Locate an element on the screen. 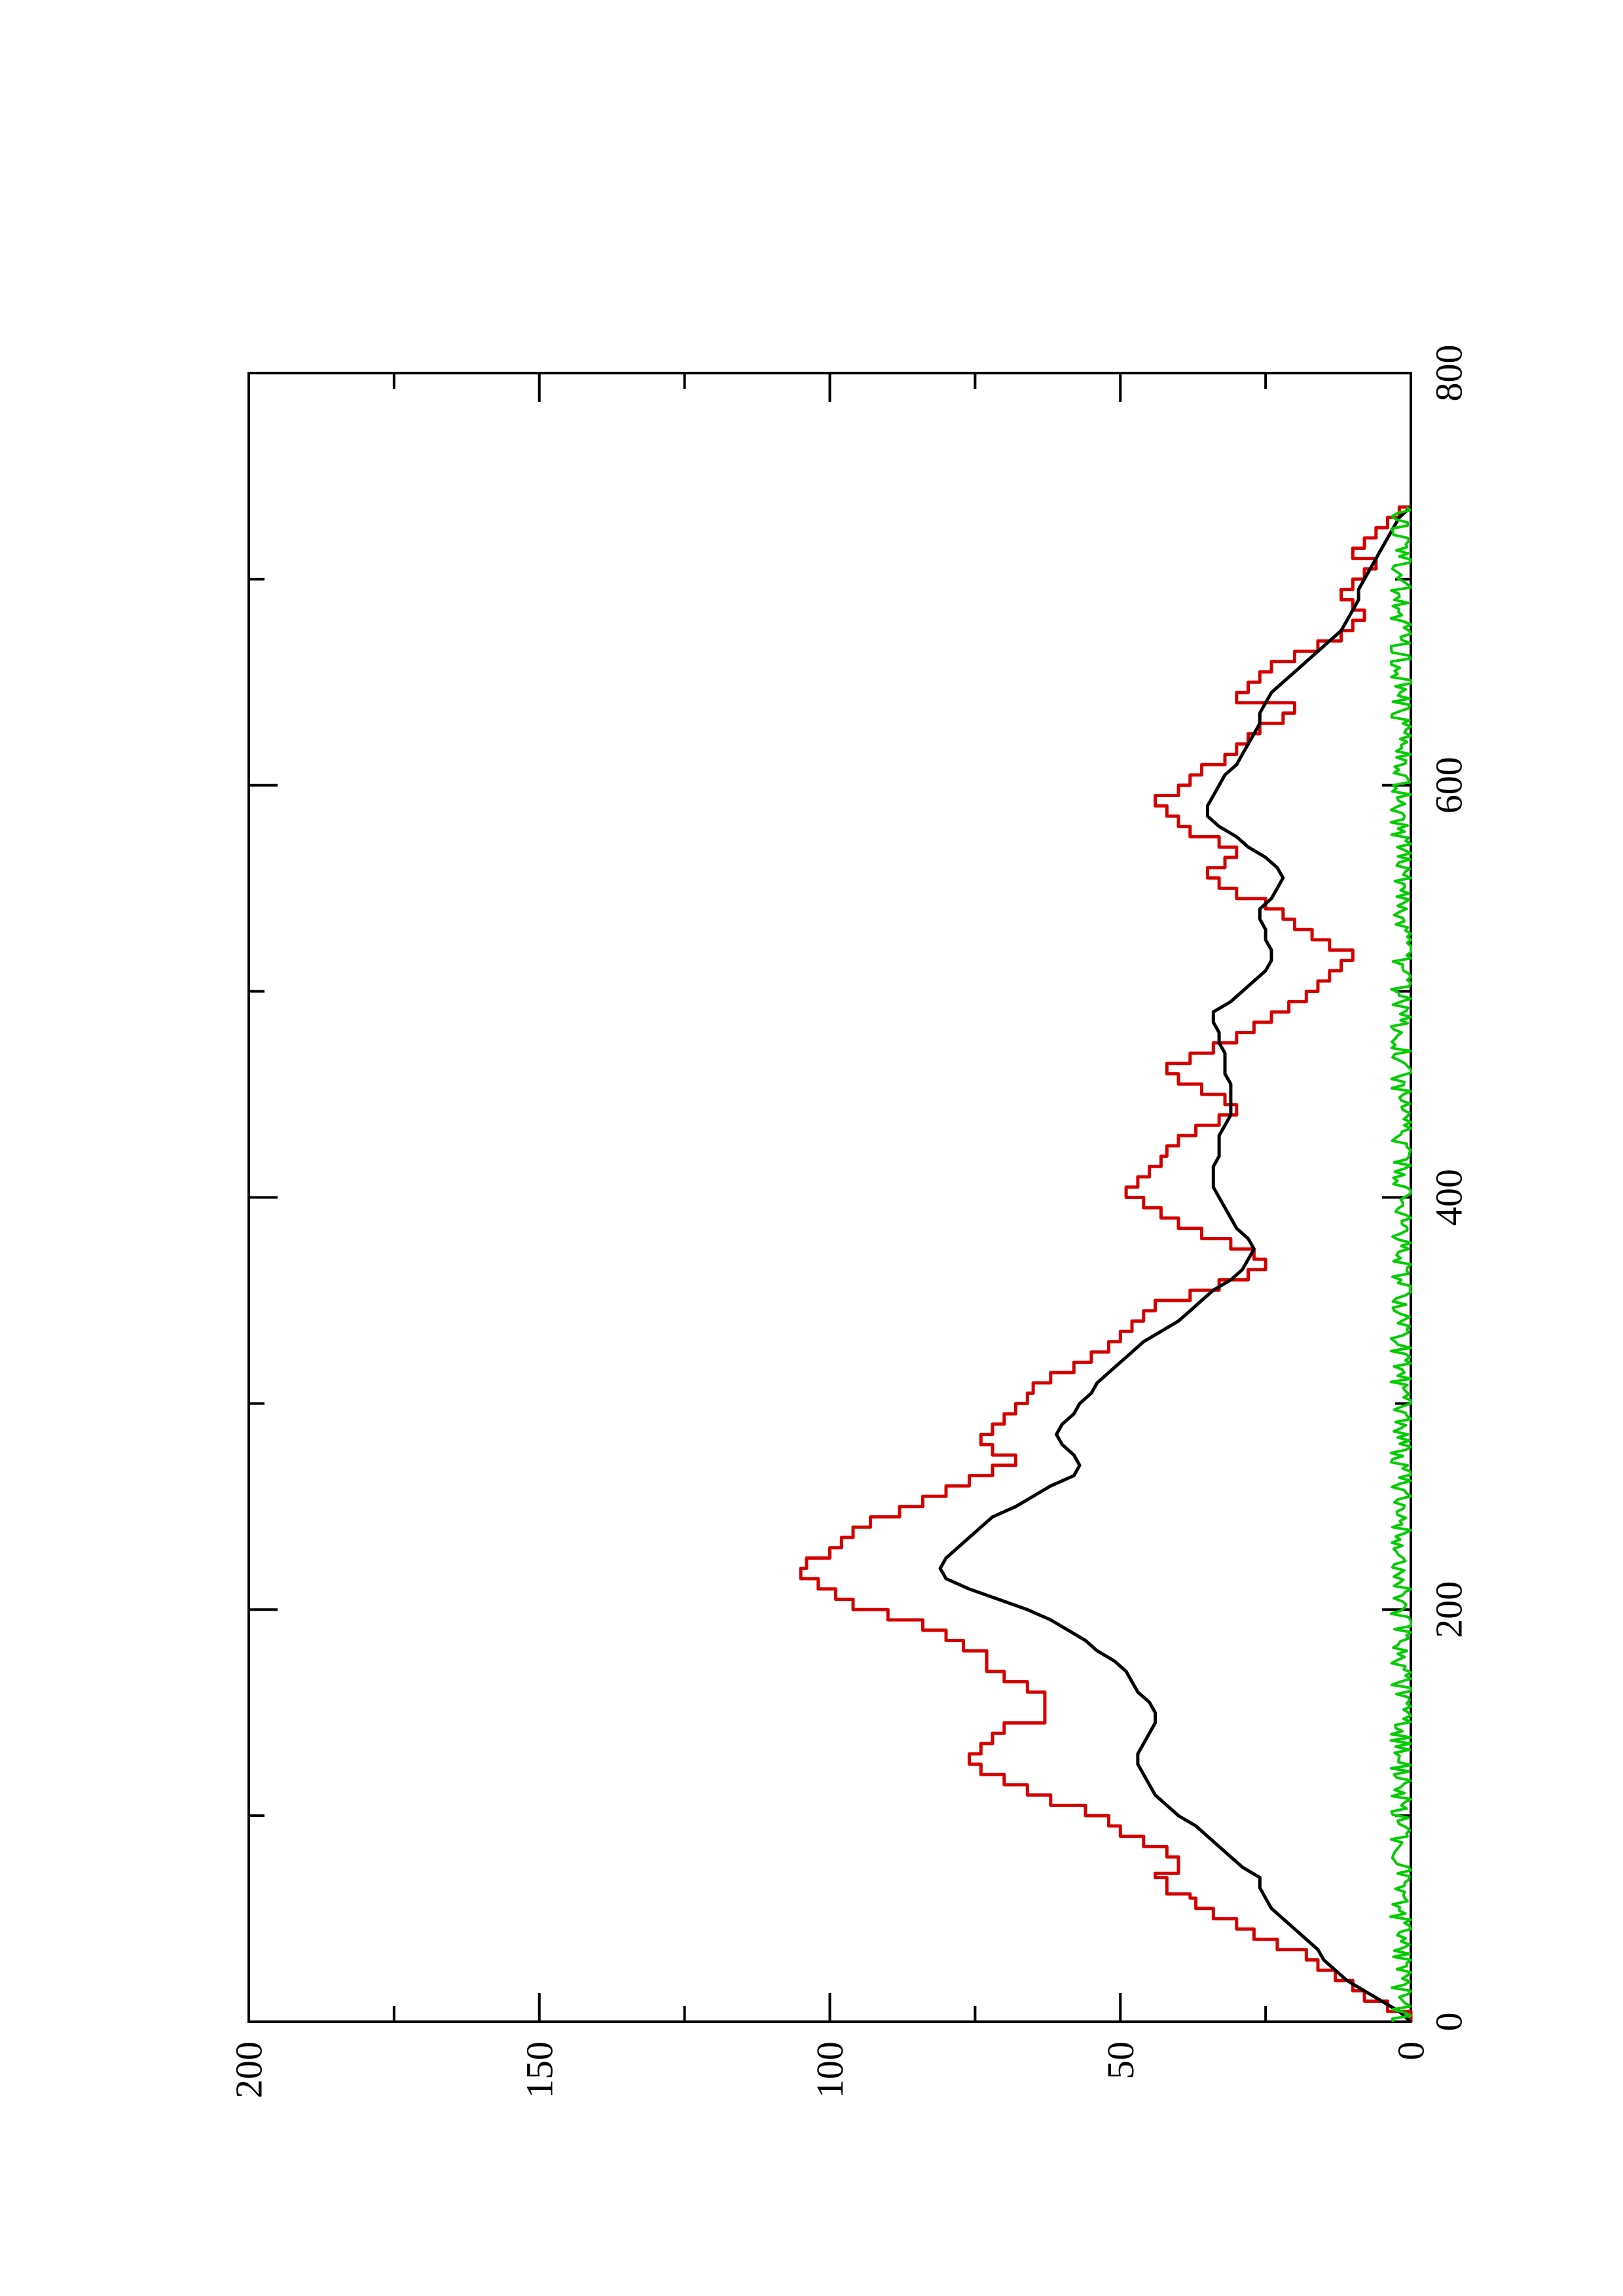  x-tick-labels: 0 200 400 600 800 is located at coordinates (1449, 1188).